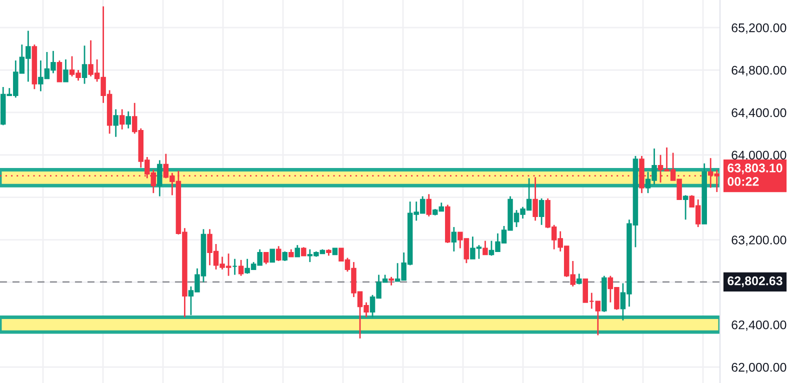  What do you see at coordinates (759, 113) in the screenshot?
I see `y-tick-label: 64,400.00` at bounding box center [759, 113].